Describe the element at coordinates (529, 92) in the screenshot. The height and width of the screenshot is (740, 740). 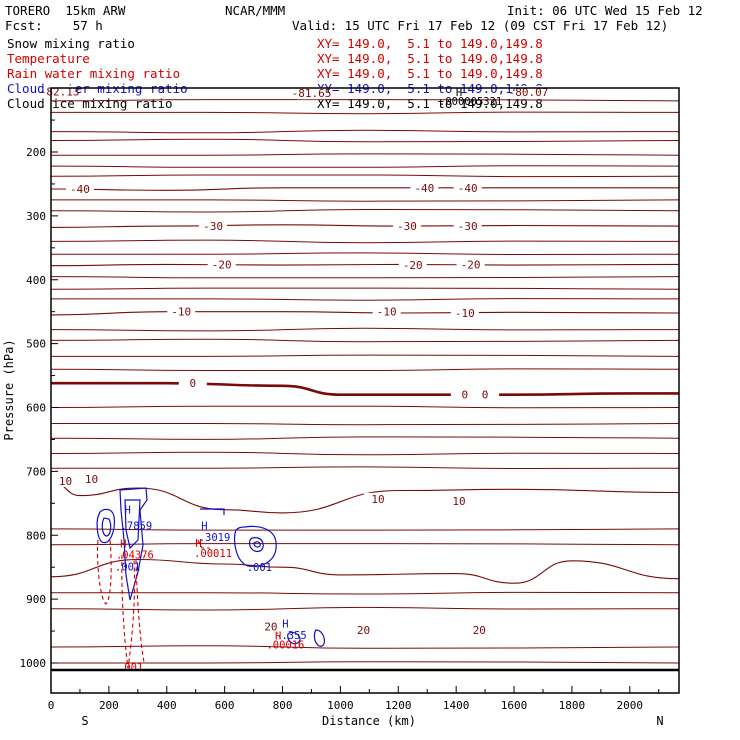
I see `isotherm-label: -80.07` at that location.